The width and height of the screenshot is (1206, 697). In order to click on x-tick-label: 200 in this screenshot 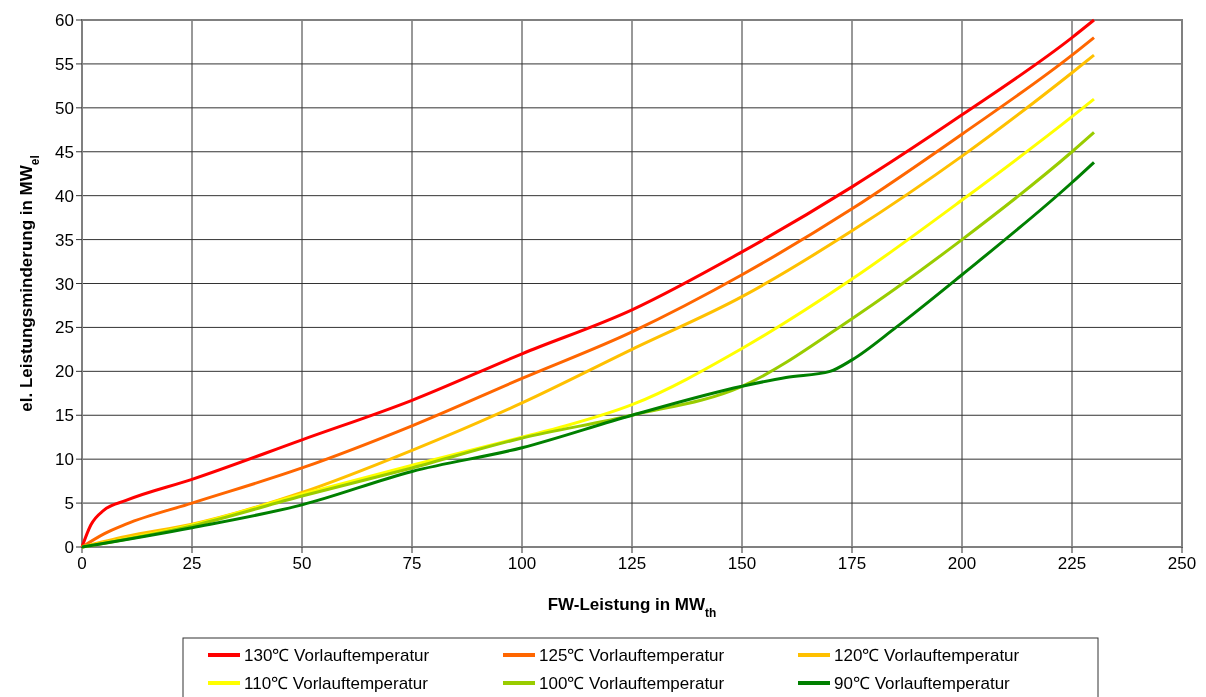, I will do `click(962, 563)`.